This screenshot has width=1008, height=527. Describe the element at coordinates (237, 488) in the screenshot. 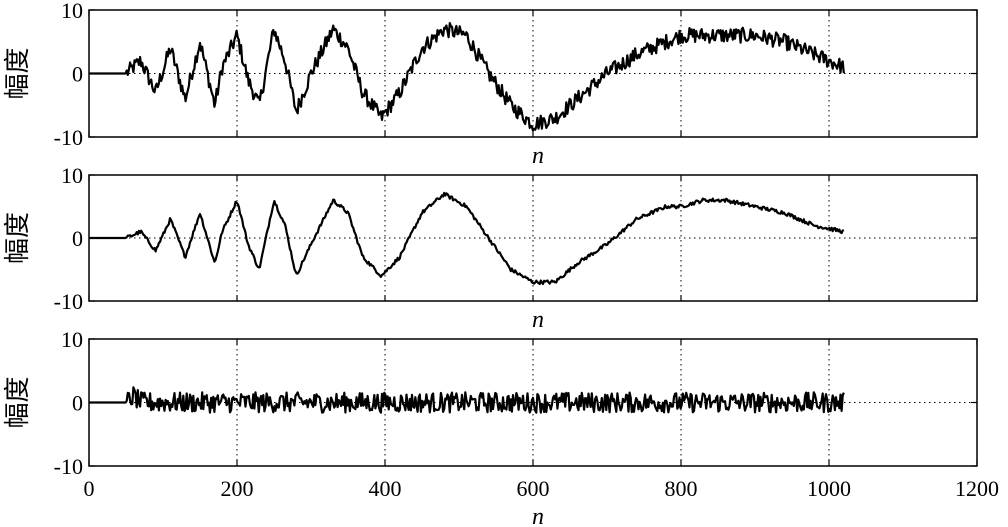

I see `x-tick-label: 200` at that location.